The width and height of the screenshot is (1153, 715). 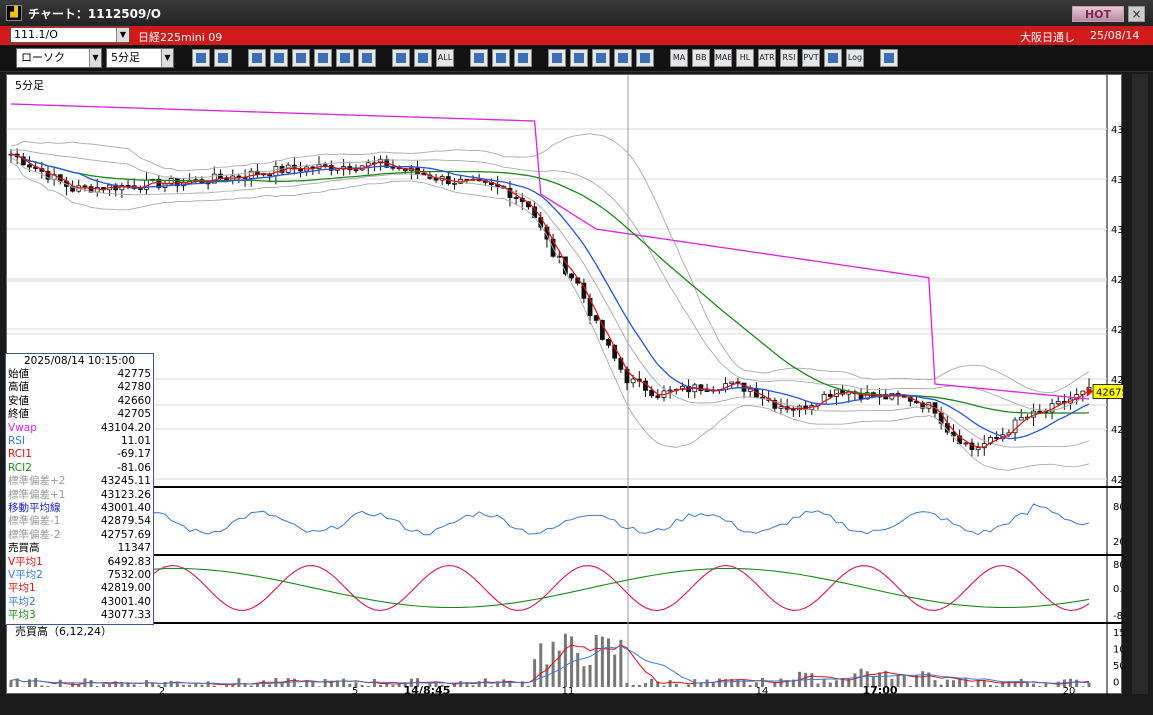 I want to click on toolbar-import-button, so click(x=557, y=58).